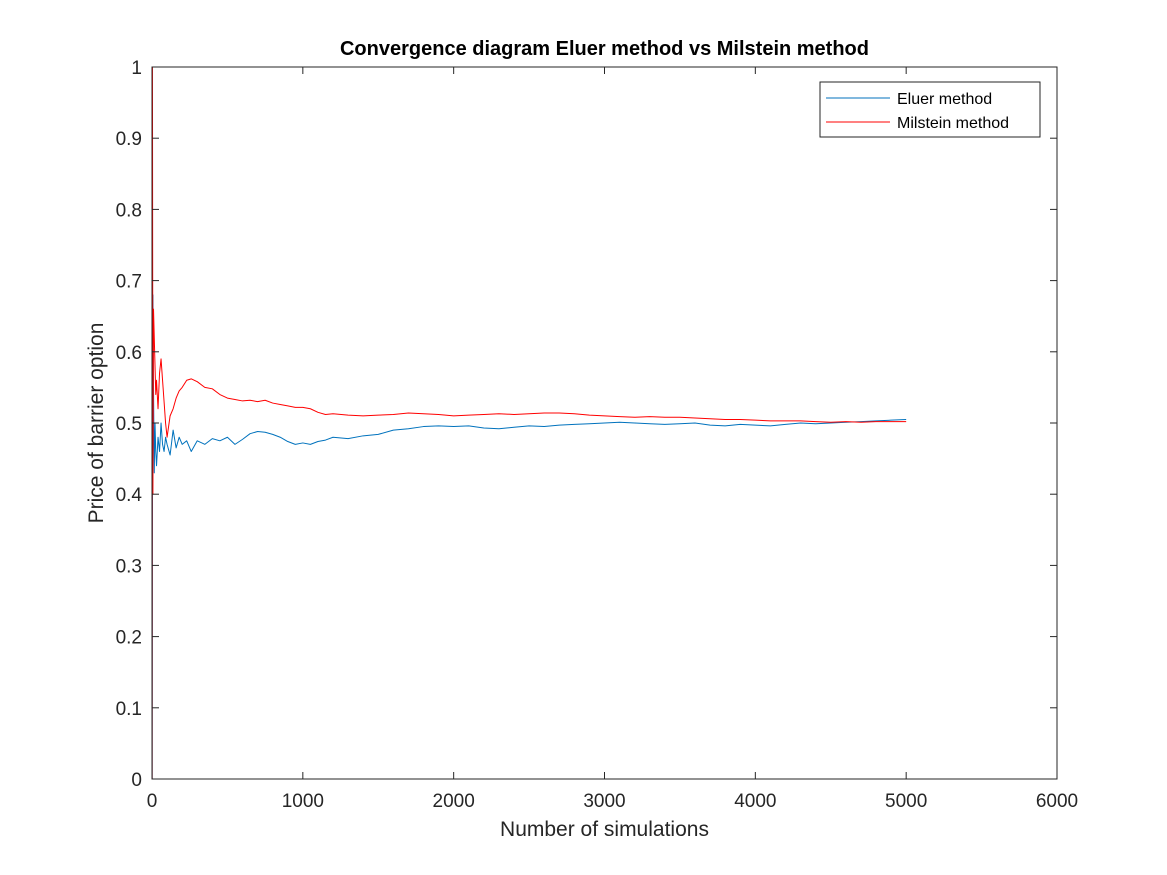 This screenshot has height=875, width=1167. What do you see at coordinates (129, 424) in the screenshot?
I see `y-tick-label: 0.5` at bounding box center [129, 424].